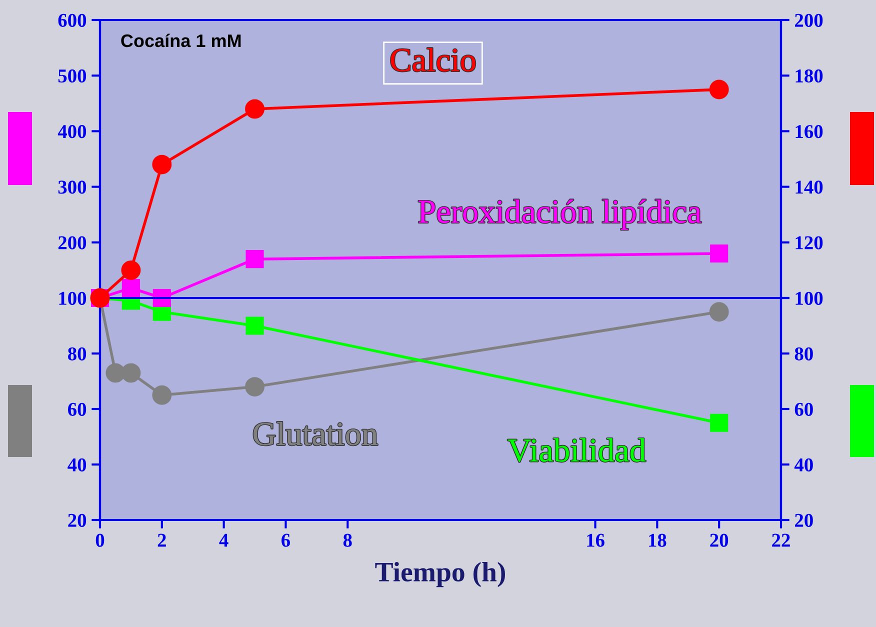 The width and height of the screenshot is (876, 627). Describe the element at coordinates (781, 540) in the screenshot. I see `x-tick-label: 22` at that location.